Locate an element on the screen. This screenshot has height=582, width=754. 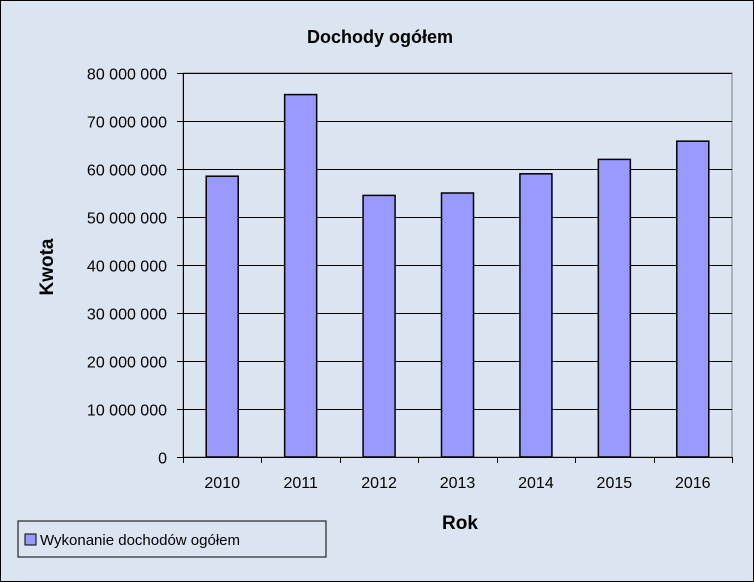
x-tick-label: 2011 is located at coordinates (300, 483).